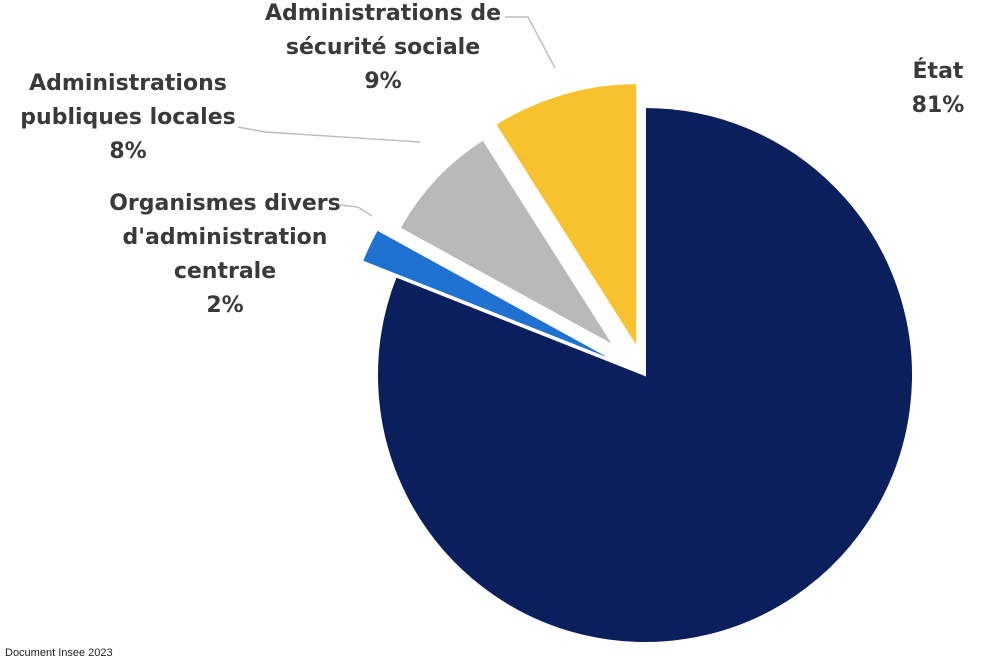 This screenshot has width=987, height=667. I want to click on slice-odac, so click(491, 297).